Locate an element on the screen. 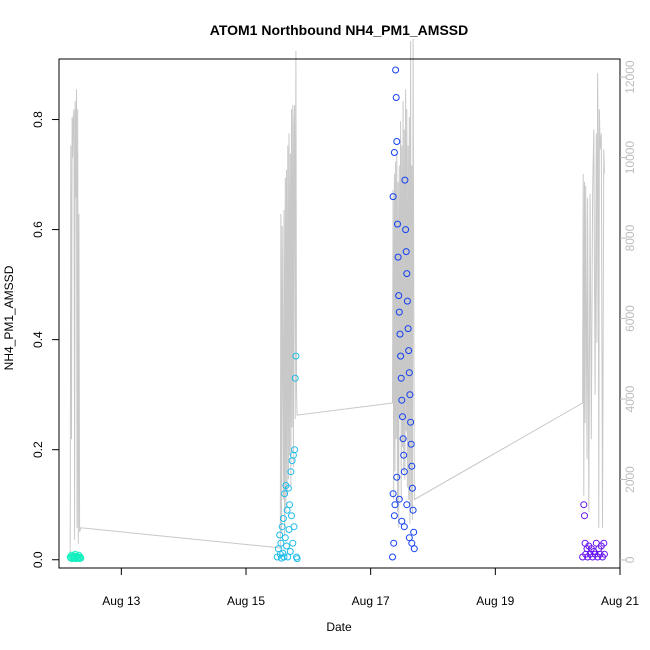 This screenshot has height=650, width=650. y-left-tick-label-3: 0.6 is located at coordinates (38, 229).